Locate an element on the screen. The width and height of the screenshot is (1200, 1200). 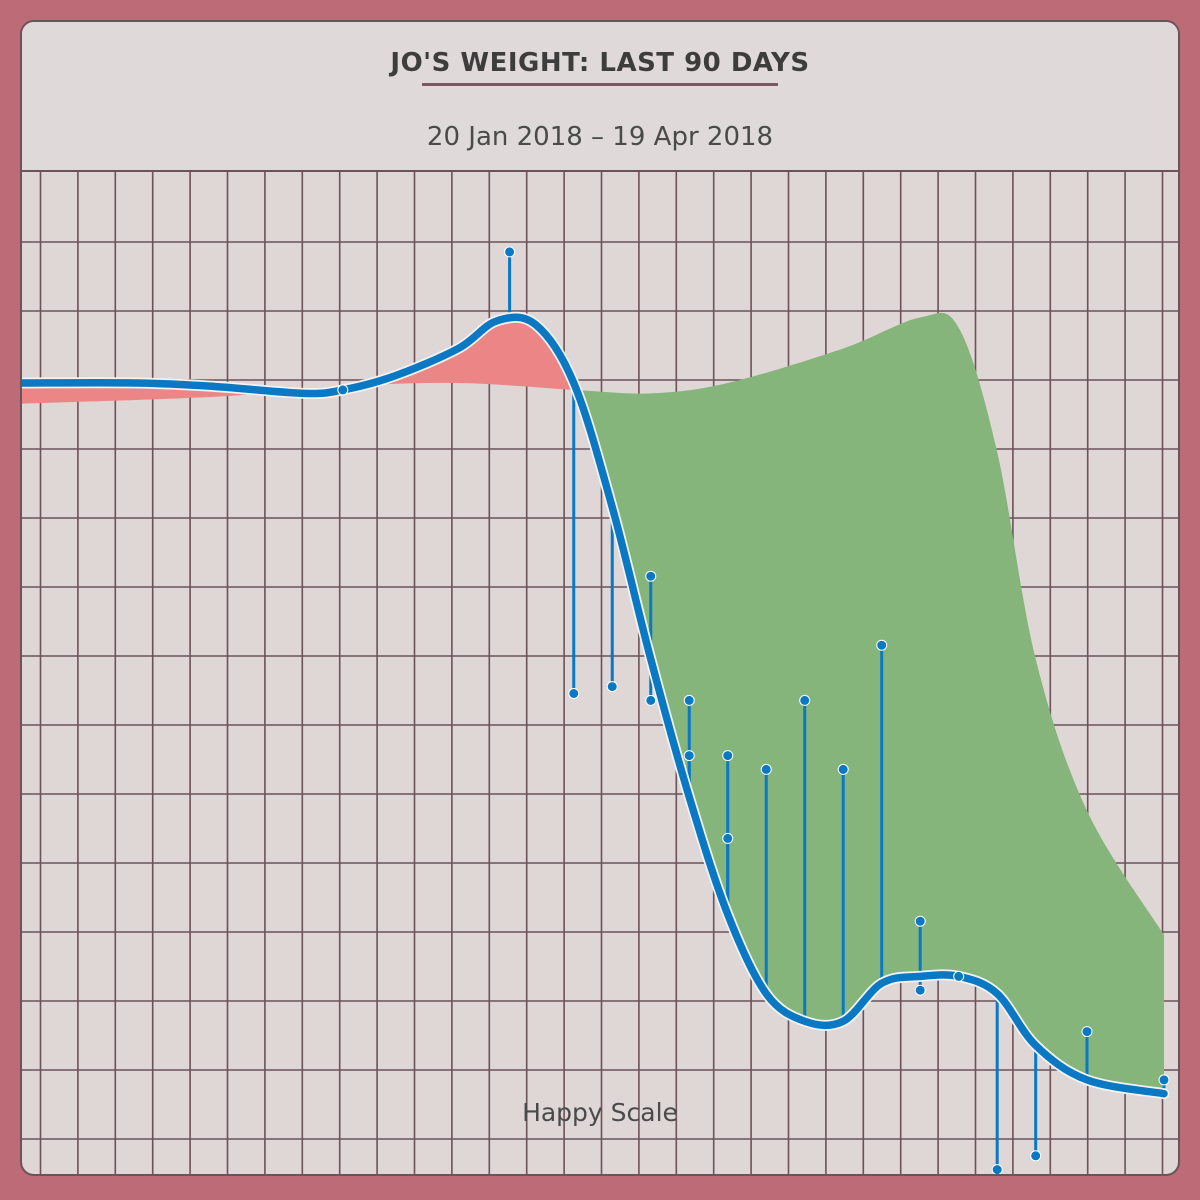
title-underline is located at coordinates (600, 84).